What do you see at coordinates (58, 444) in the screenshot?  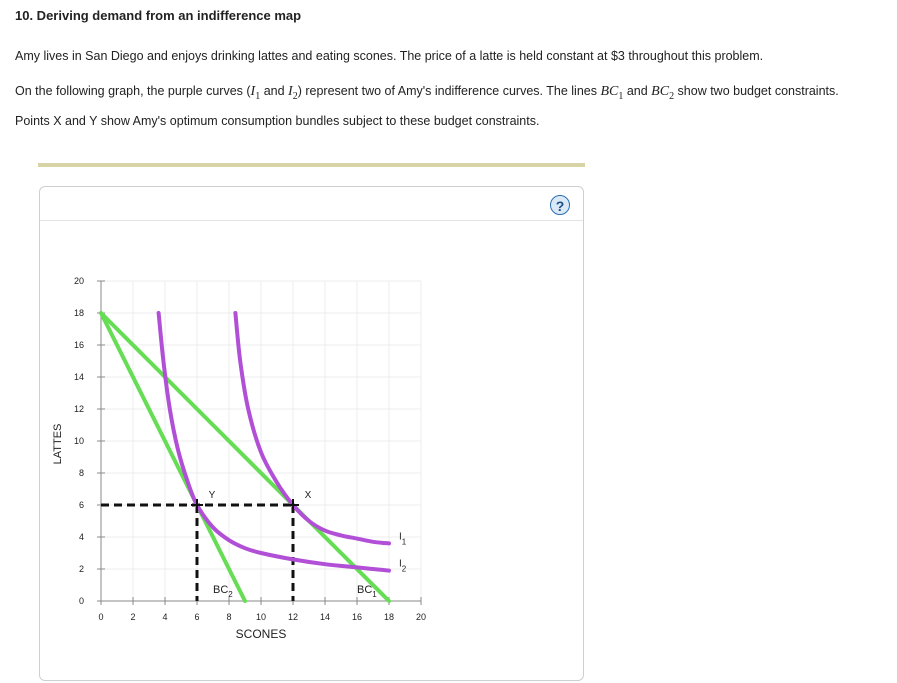 I see `y-axis-label: LATTES` at bounding box center [58, 444].